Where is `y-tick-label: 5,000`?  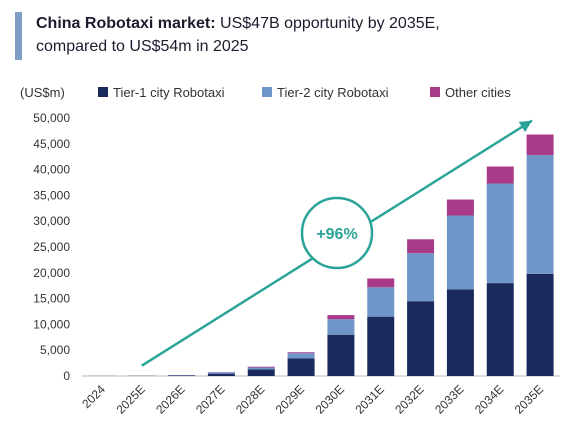
y-tick-label: 5,000 is located at coordinates (55, 350).